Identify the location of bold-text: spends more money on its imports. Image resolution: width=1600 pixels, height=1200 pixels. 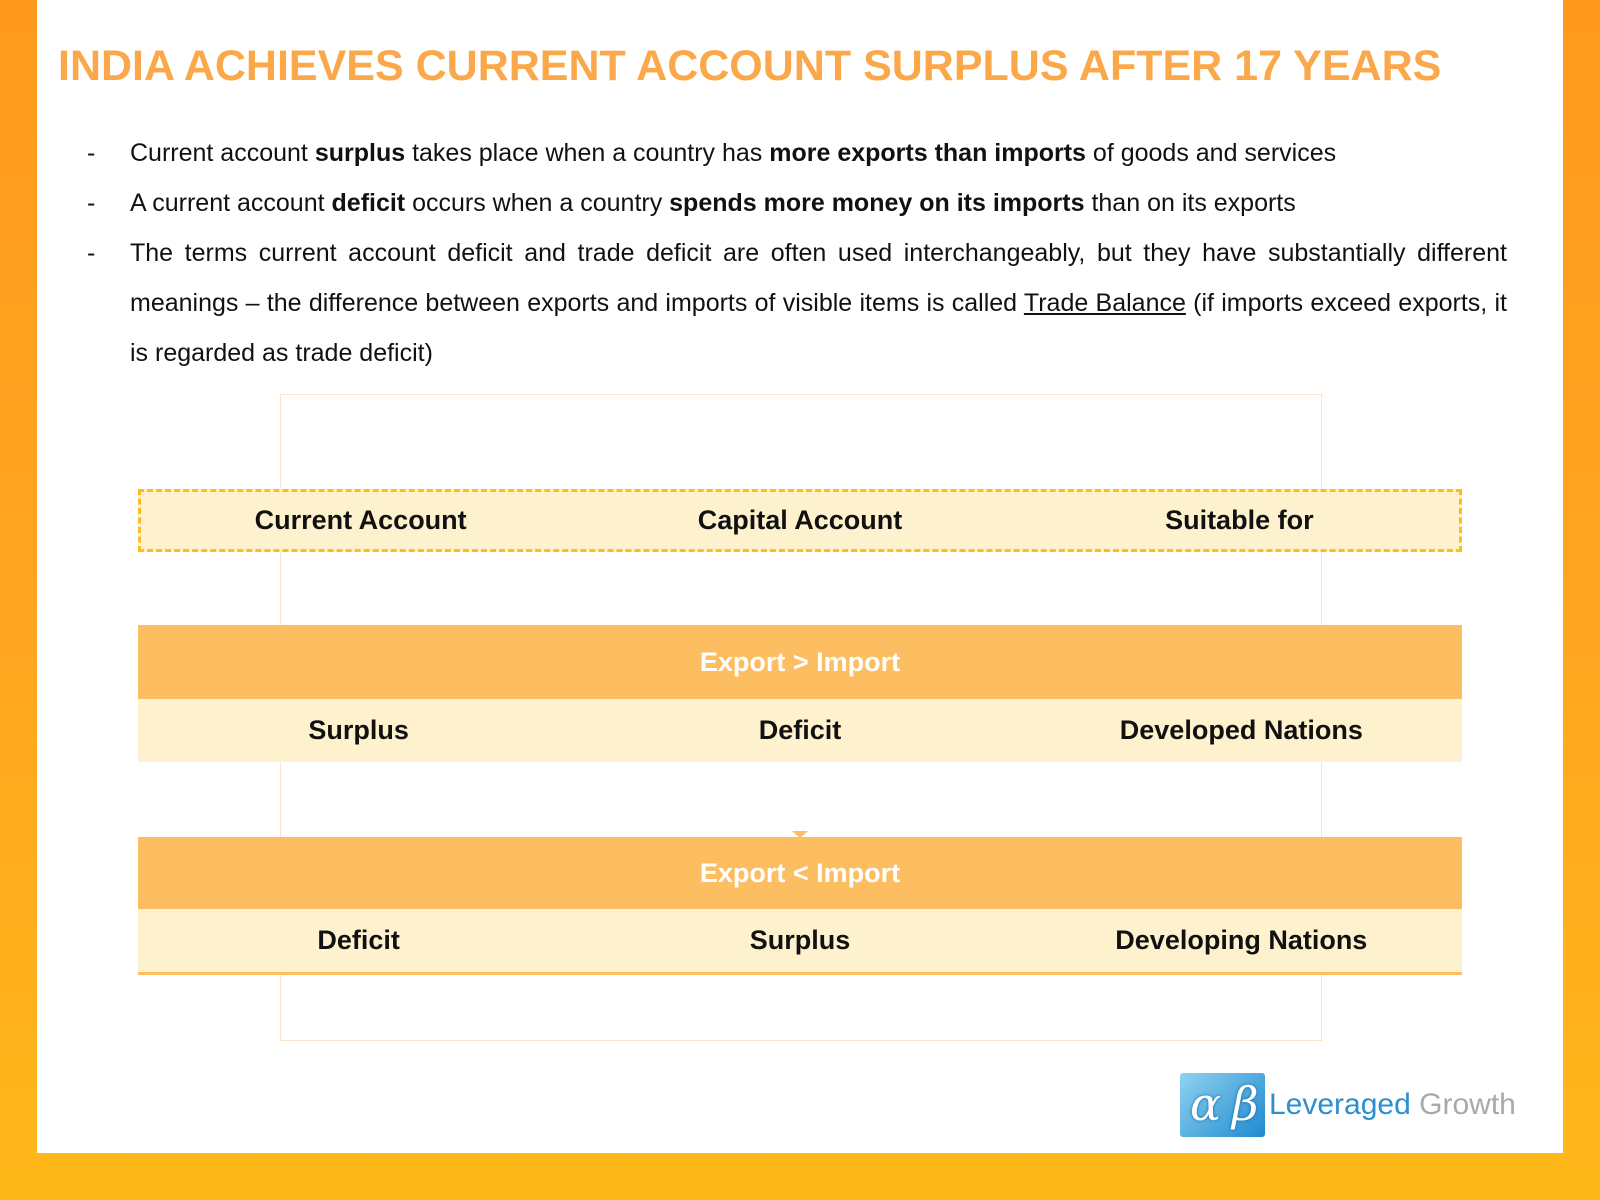
(877, 203).